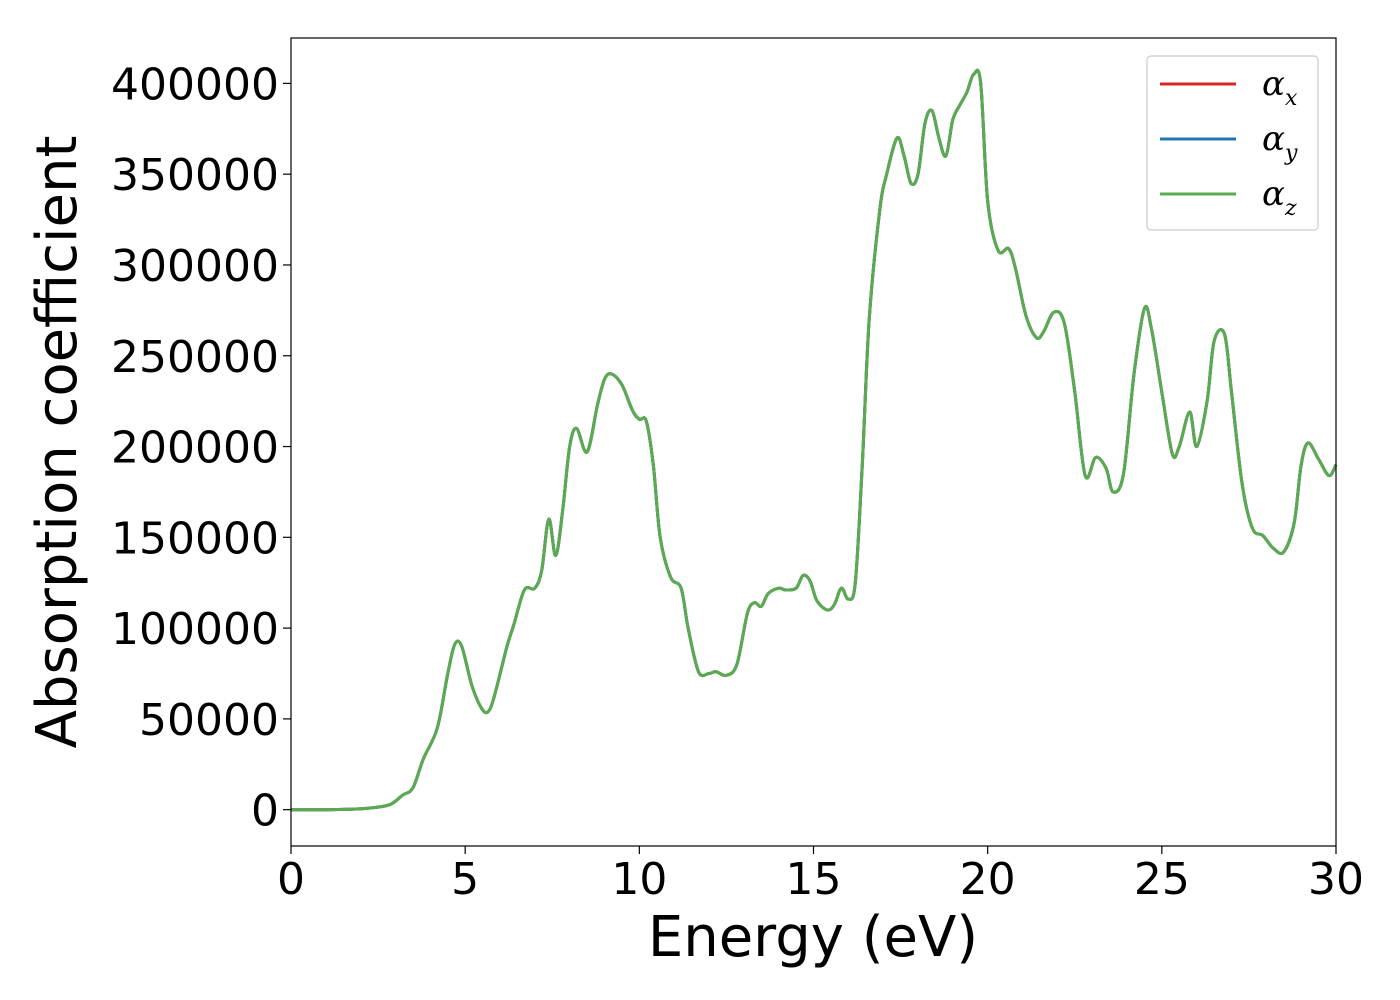 This screenshot has width=1400, height=1000. I want to click on legend-subscript: y, so click(1291, 153).